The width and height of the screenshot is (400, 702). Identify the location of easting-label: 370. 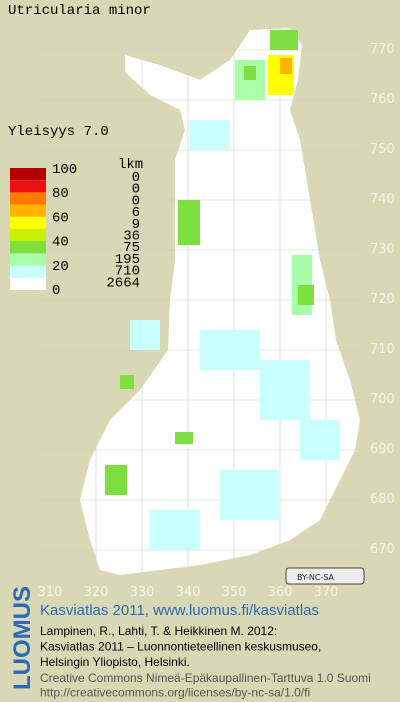
(326, 592).